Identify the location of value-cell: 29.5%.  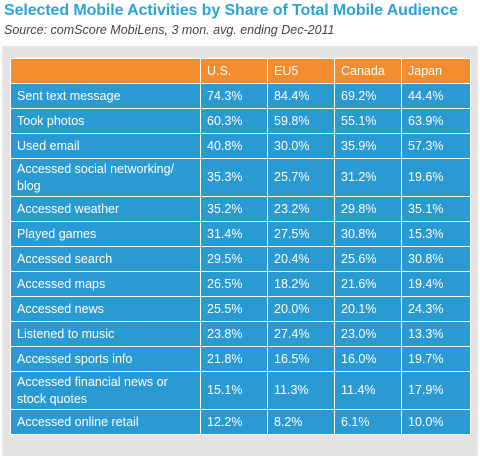
(234, 259).